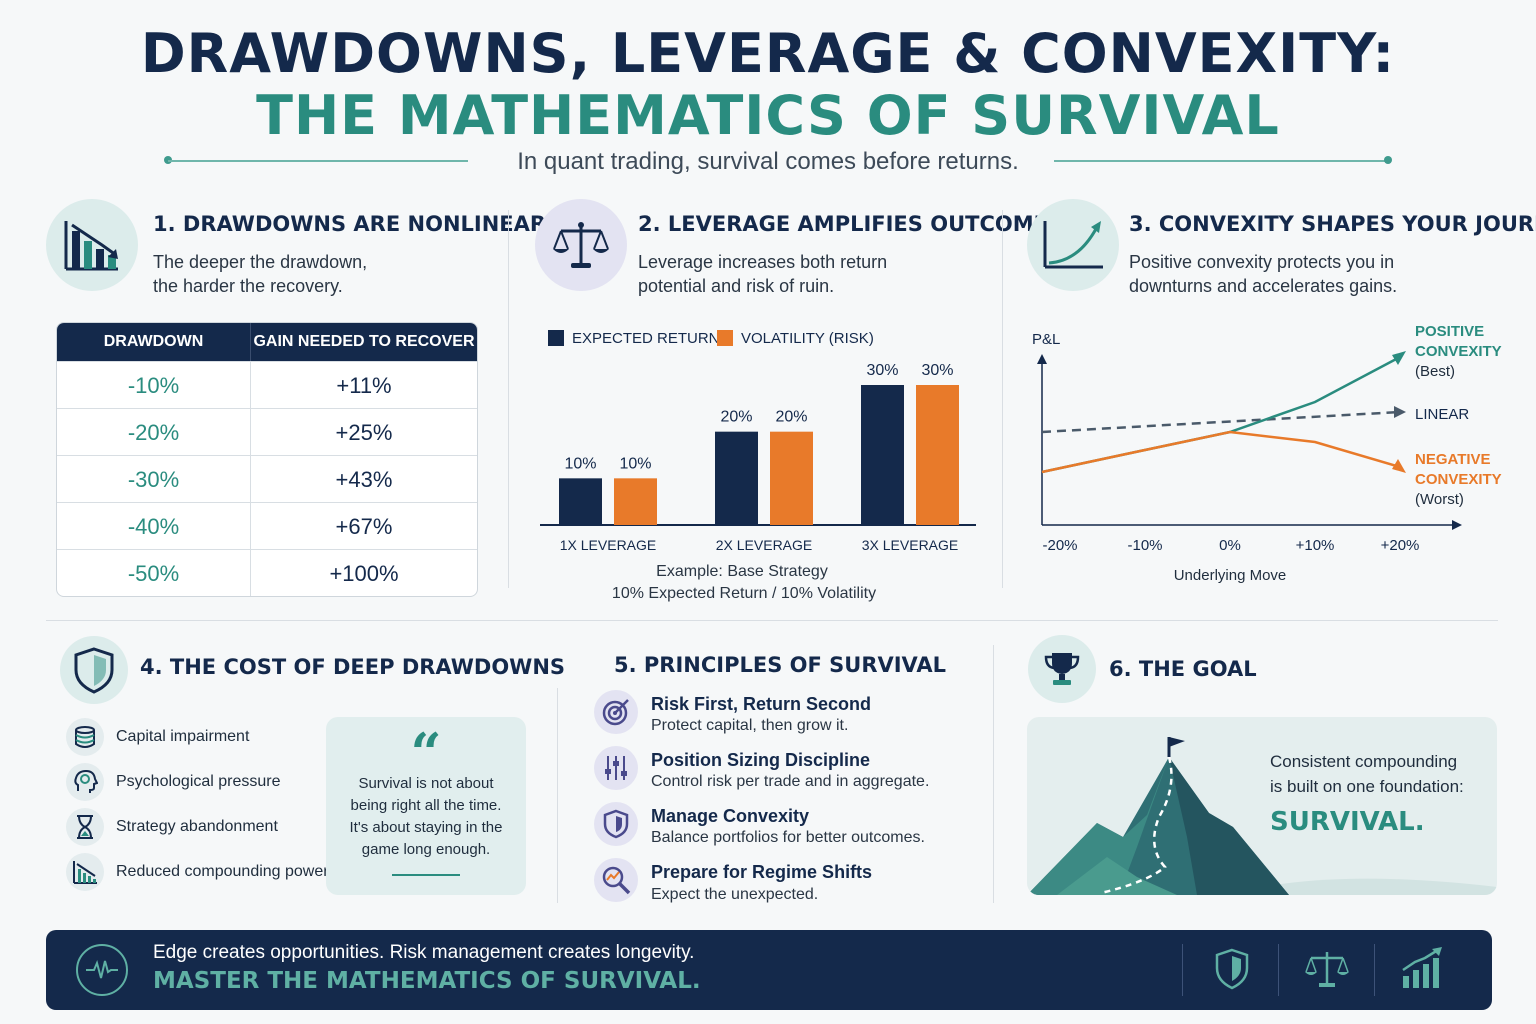  Describe the element at coordinates (426, 827) in the screenshot. I see `quote-line: It's about staying in the` at that location.